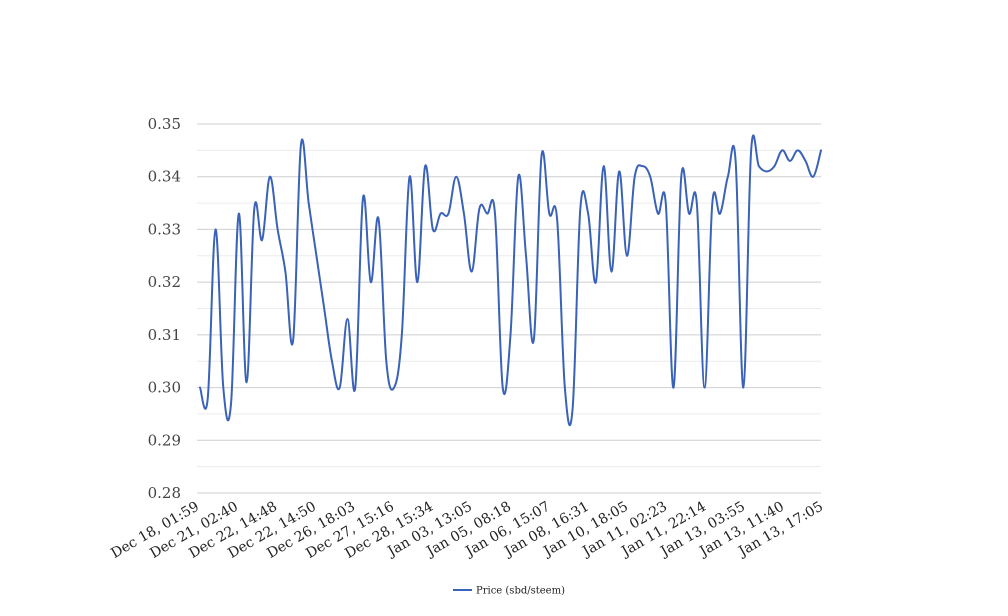  What do you see at coordinates (520, 591) in the screenshot?
I see `legend-label: Price (sbd/steem)` at bounding box center [520, 591].